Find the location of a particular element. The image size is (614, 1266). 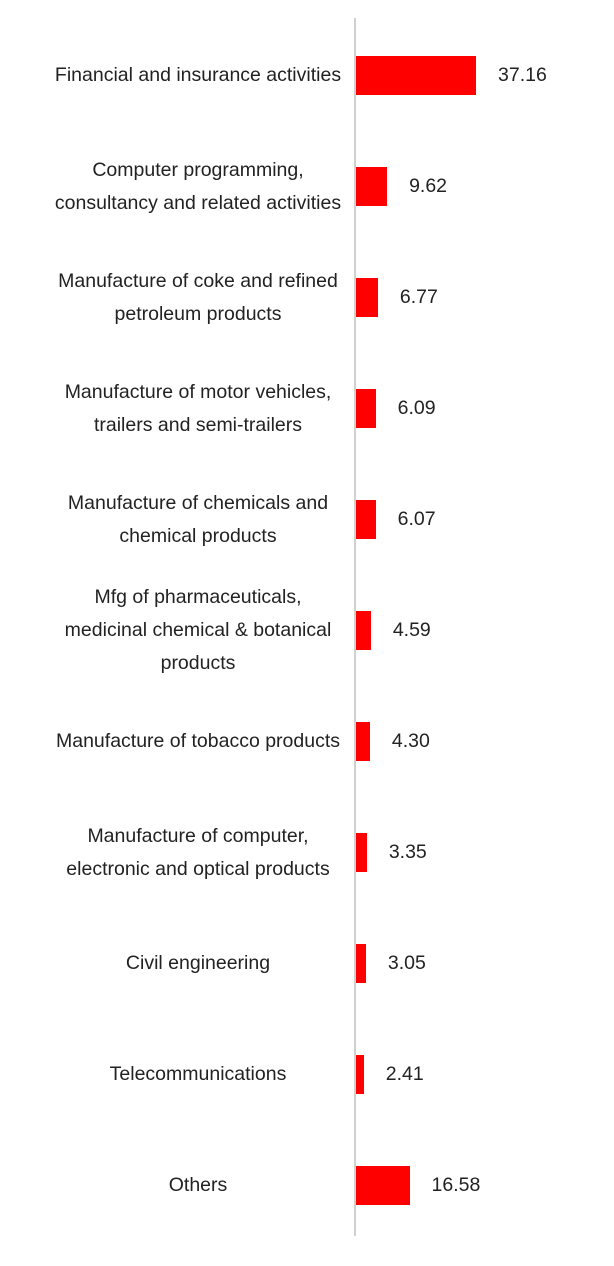

value-label: 9.62 is located at coordinates (428, 186).